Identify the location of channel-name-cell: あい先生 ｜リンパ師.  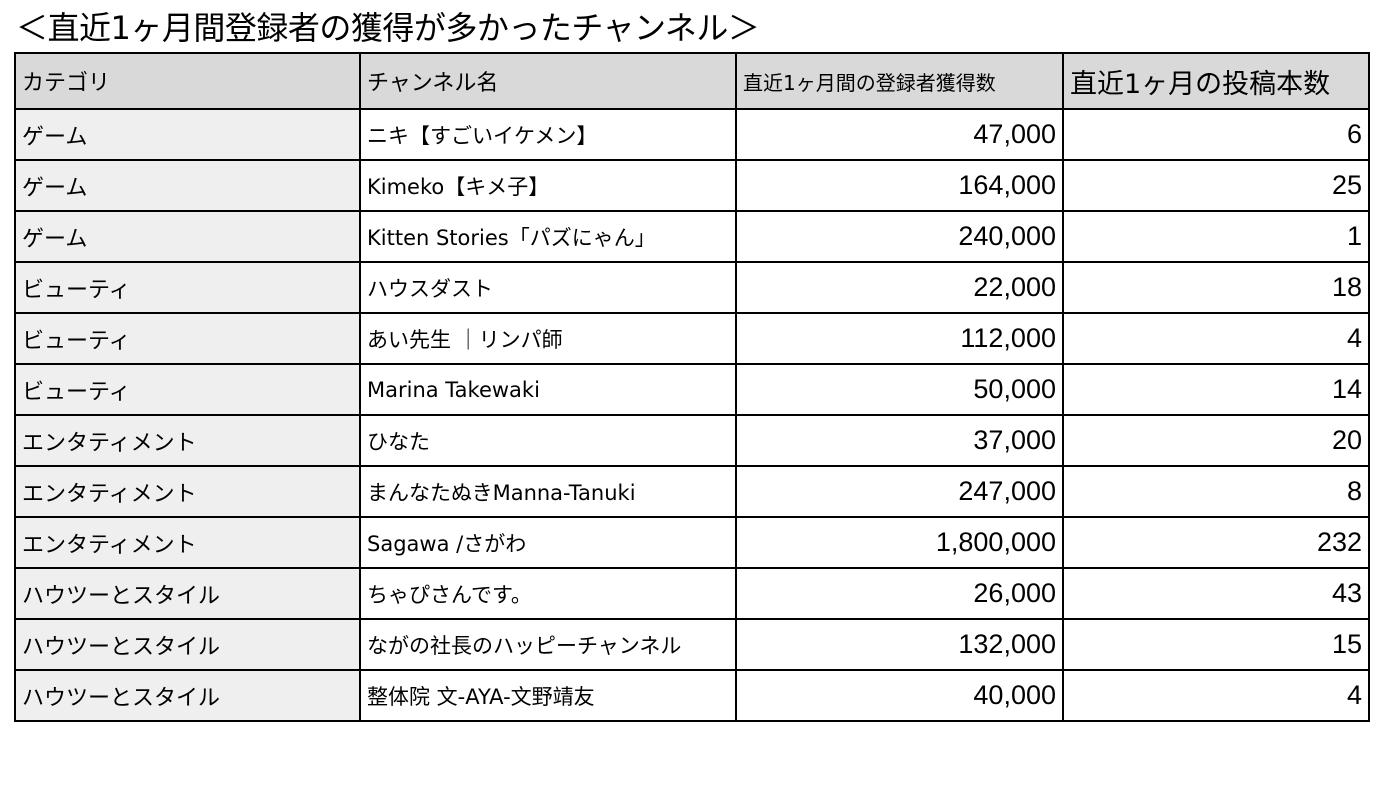
(548, 338).